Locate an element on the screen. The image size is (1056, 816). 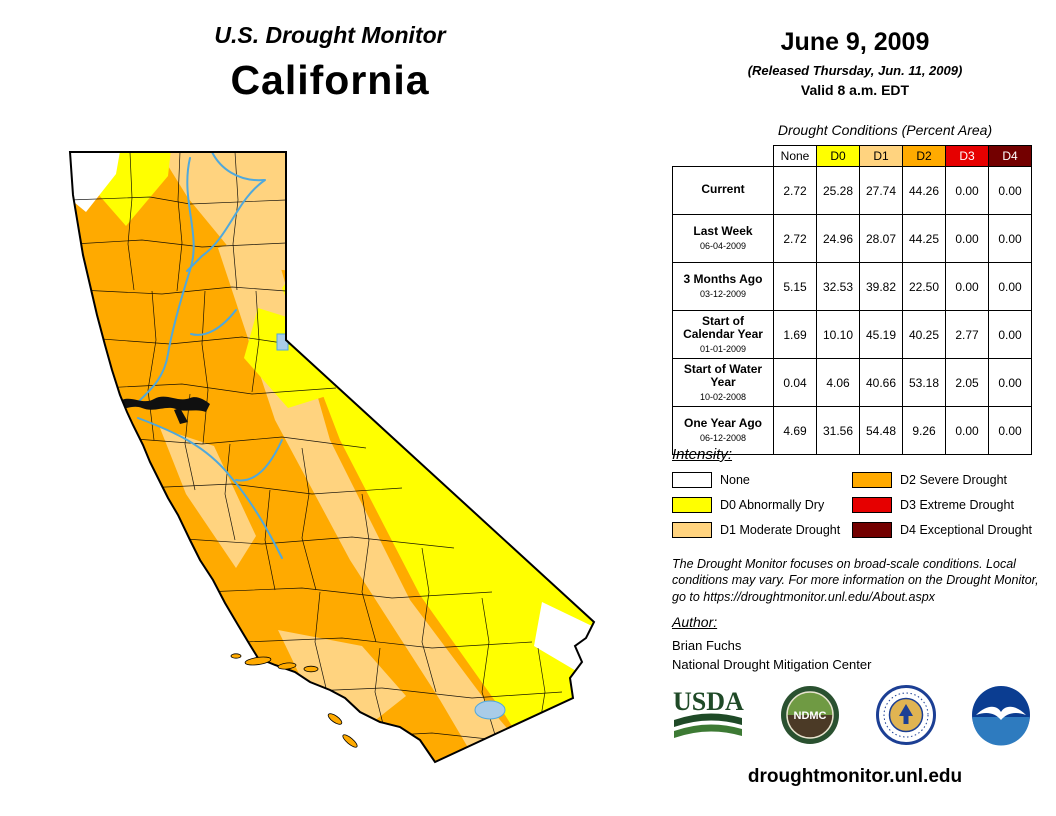
logos-row: USDA NDMC is located at coordinates (851, 715).